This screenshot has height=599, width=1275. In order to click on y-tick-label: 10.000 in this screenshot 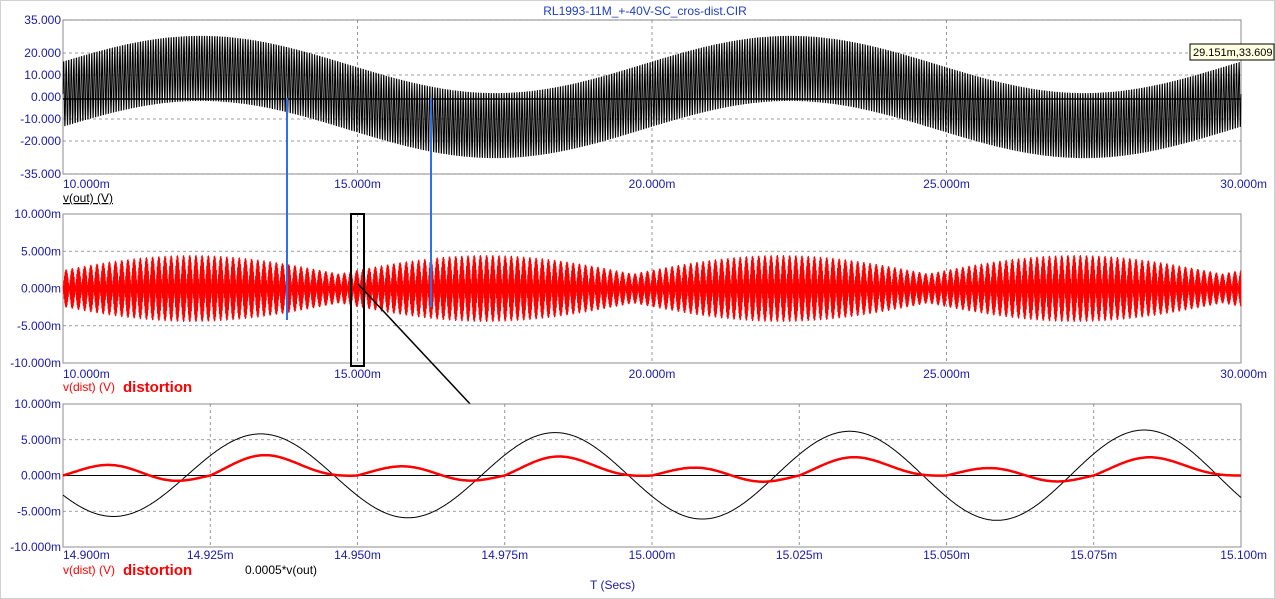, I will do `click(42, 75)`.